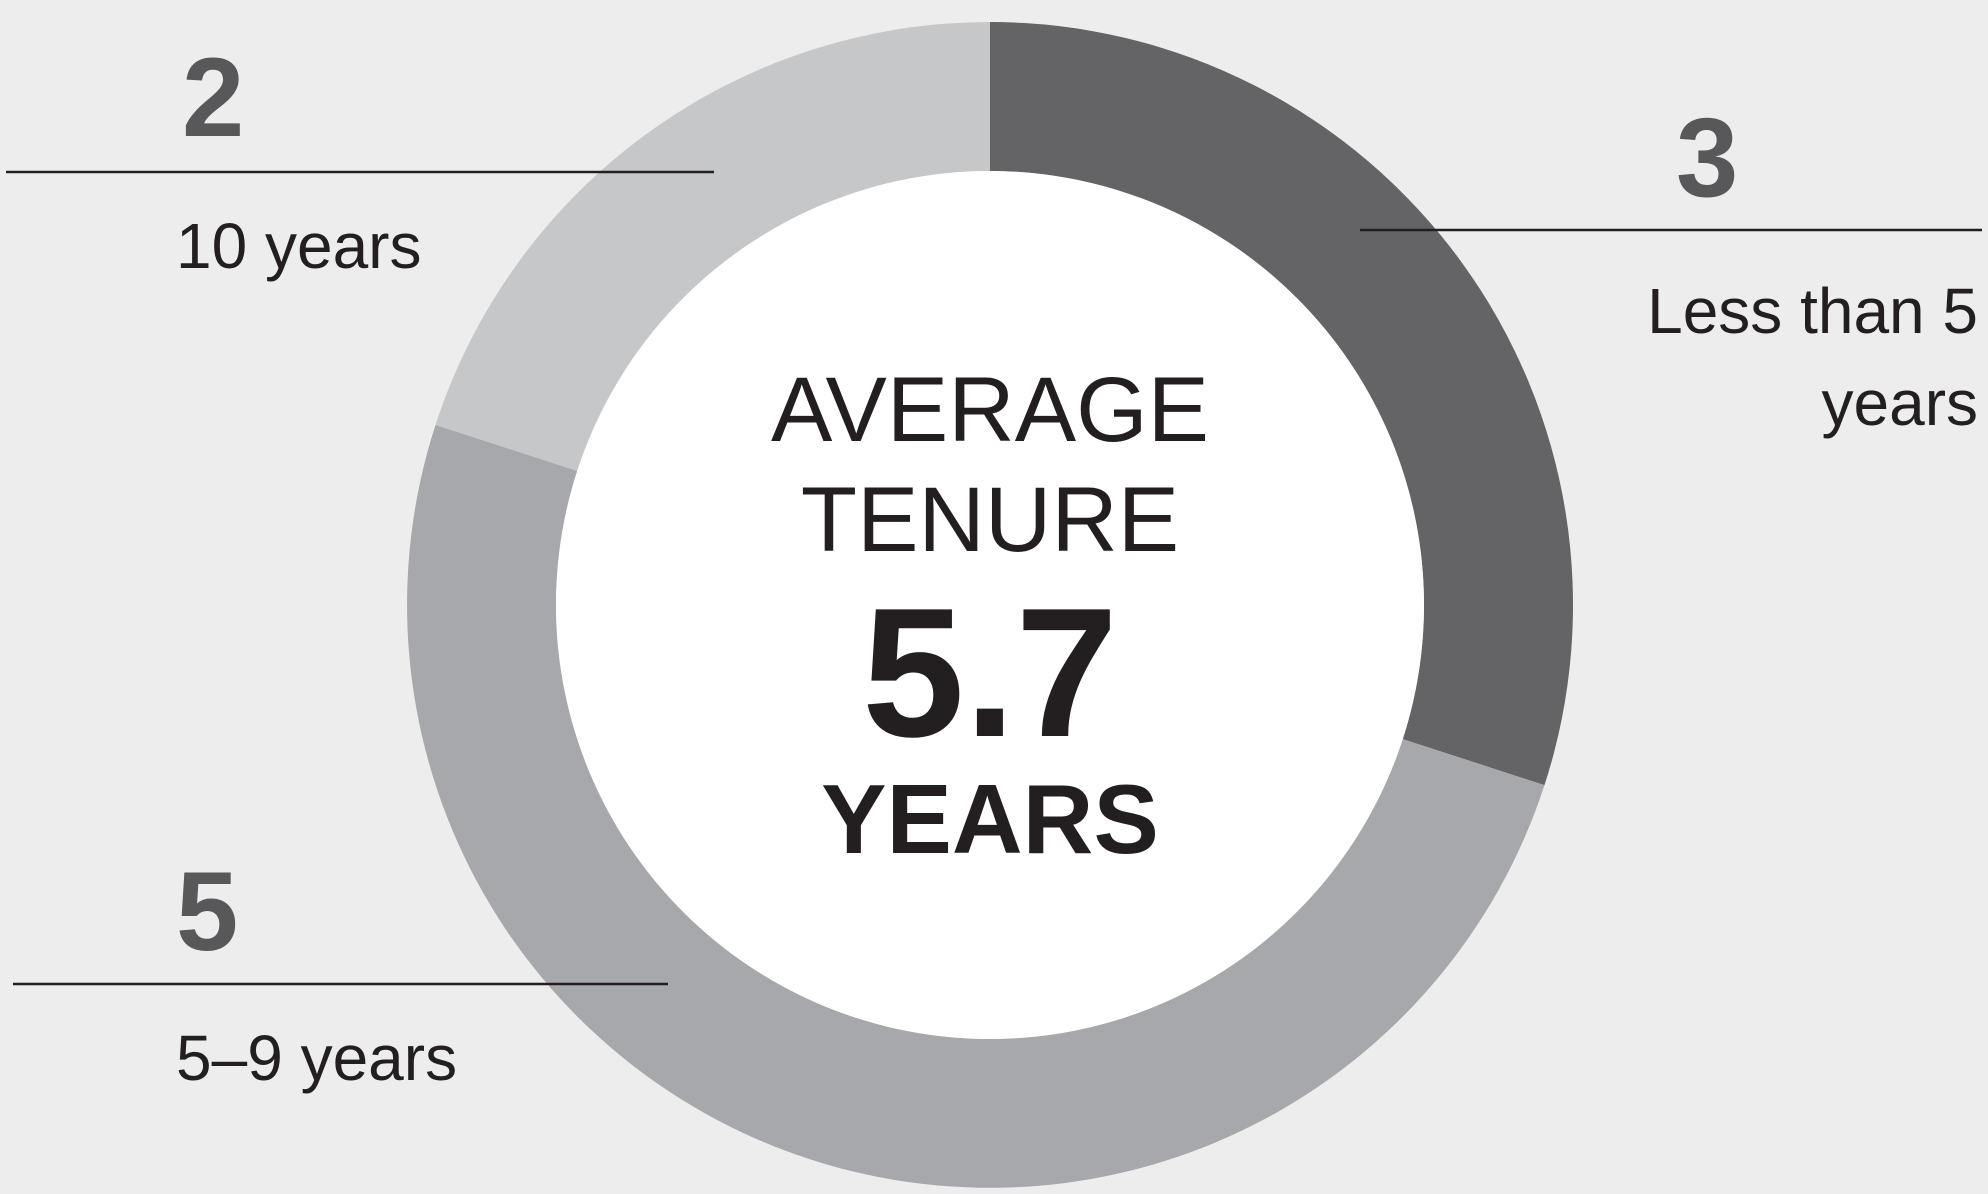  I want to click on center-title: AVERAGE TENURE, so click(990, 465).